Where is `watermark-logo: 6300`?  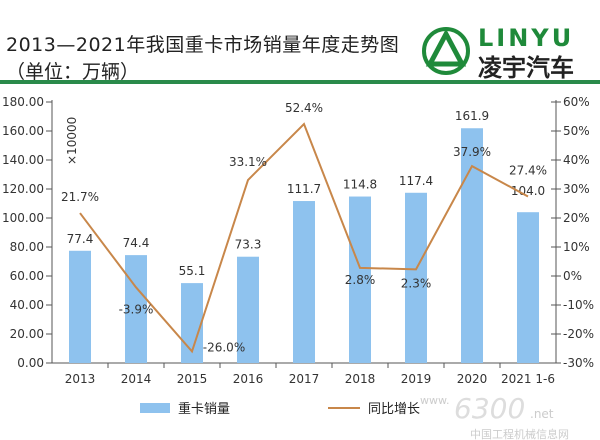
watermark-logo: 6300 is located at coordinates (489, 408).